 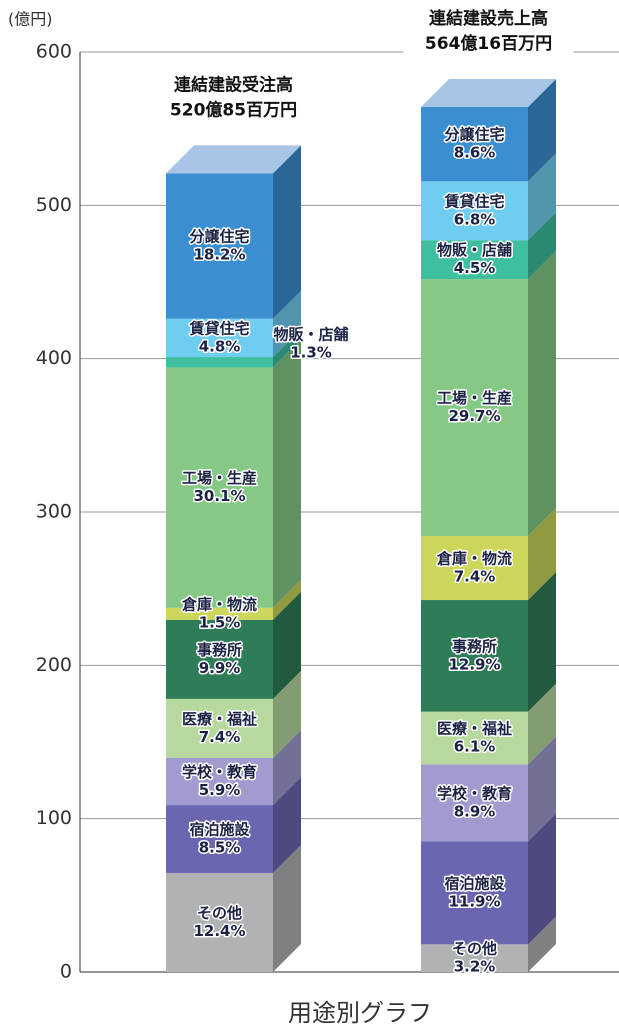 I want to click on caption: 用途別グラフ, so click(x=360, y=1013).